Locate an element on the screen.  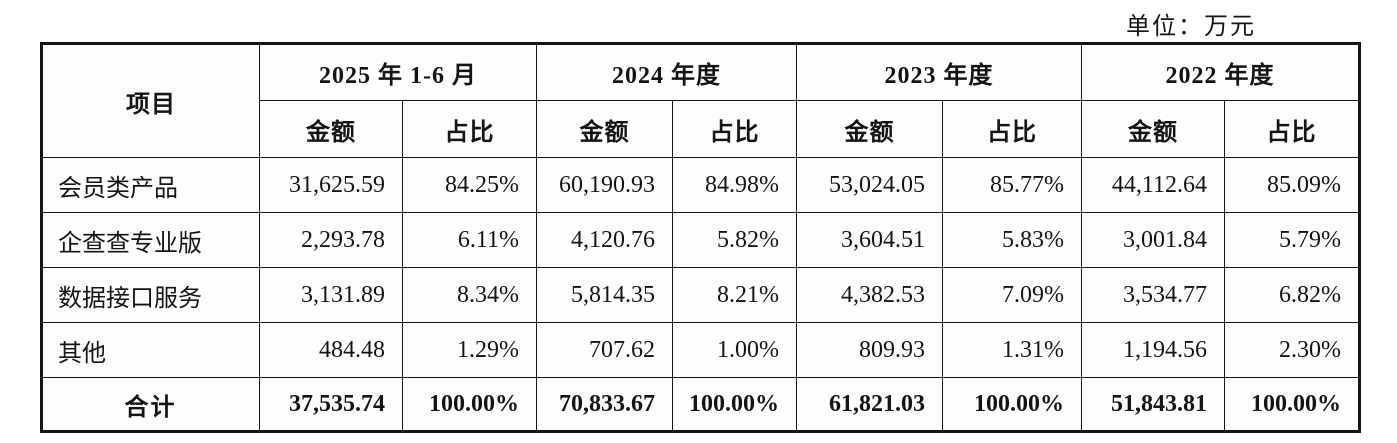
header-item: 项目 is located at coordinates (150, 100).